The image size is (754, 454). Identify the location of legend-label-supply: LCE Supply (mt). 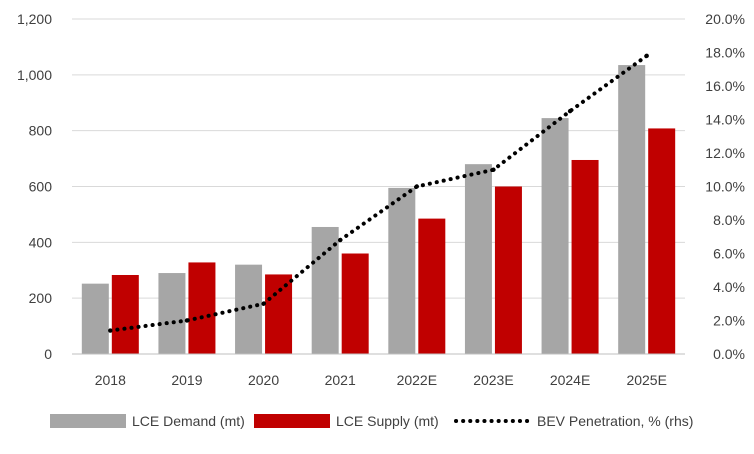
(387, 421).